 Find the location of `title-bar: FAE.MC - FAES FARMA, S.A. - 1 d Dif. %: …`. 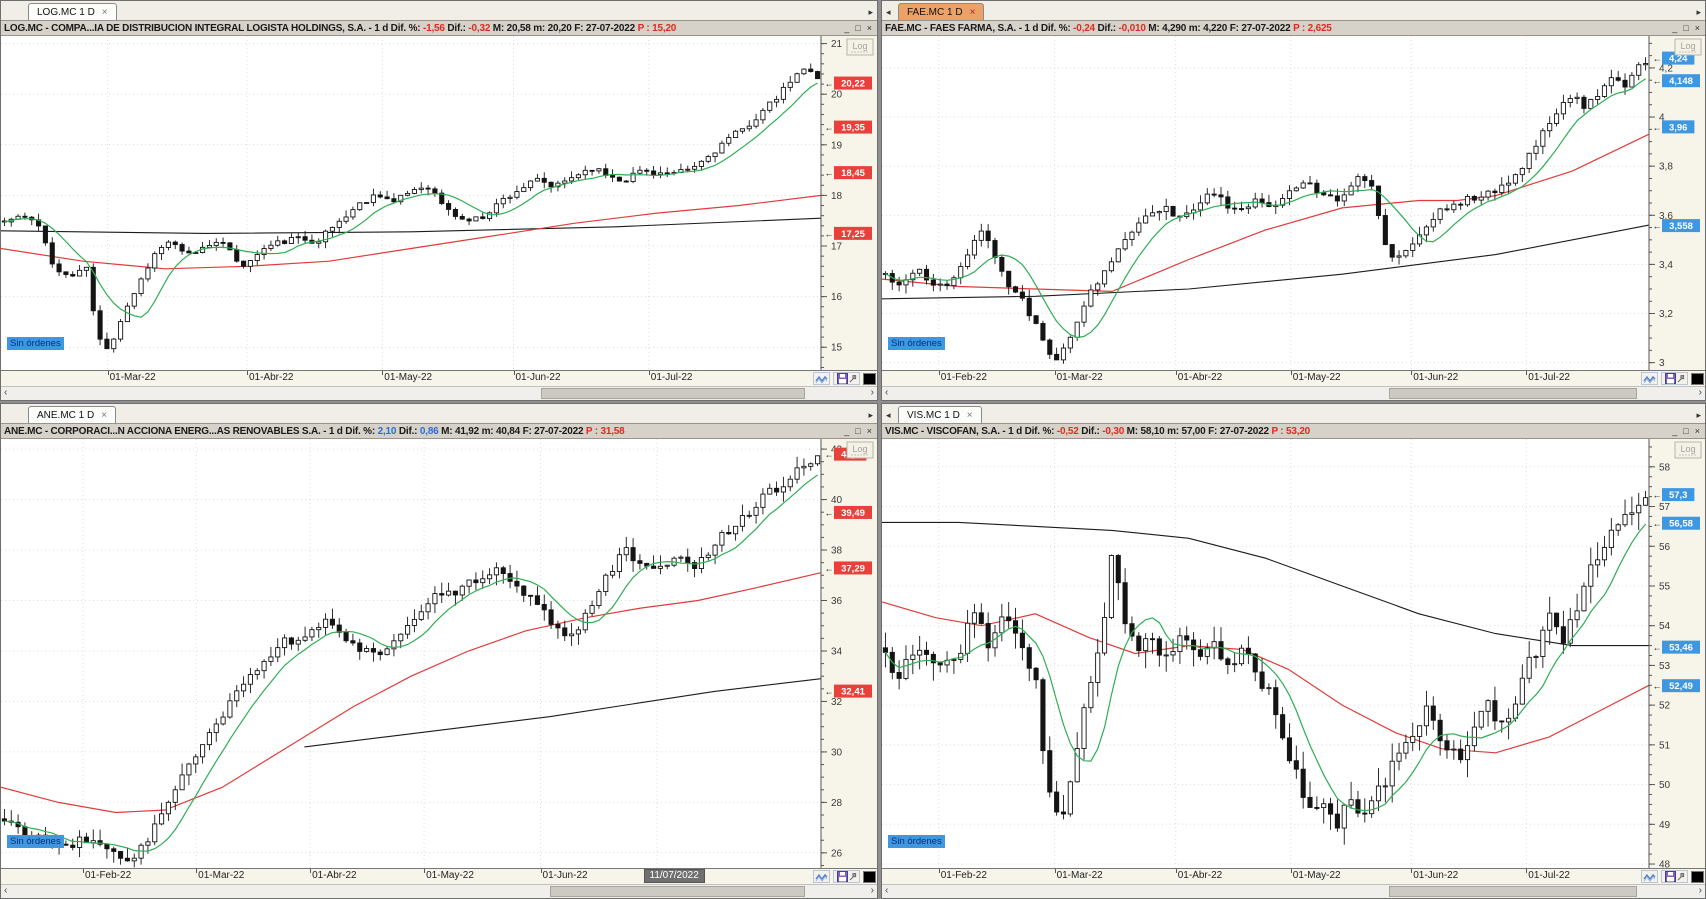

title-bar: FAE.MC - FAES FARMA, S.A. - 1 d Dif. %: … is located at coordinates (1293, 28).